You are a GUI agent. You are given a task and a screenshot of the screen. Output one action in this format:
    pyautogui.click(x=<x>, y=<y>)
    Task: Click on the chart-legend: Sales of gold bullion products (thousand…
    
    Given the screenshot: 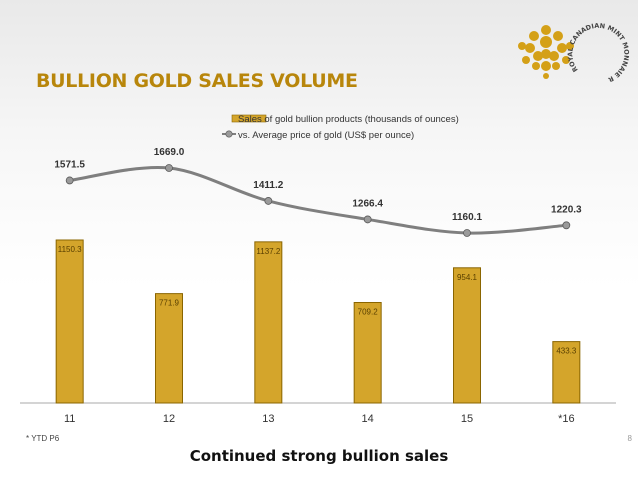 What is the action you would take?
    pyautogui.click(x=340, y=127)
    